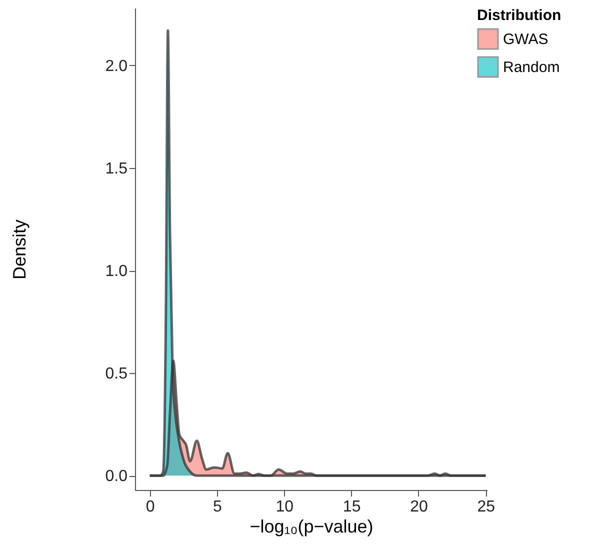  Describe the element at coordinates (116, 169) in the screenshot. I see `y-tick-label: 1.5` at that location.